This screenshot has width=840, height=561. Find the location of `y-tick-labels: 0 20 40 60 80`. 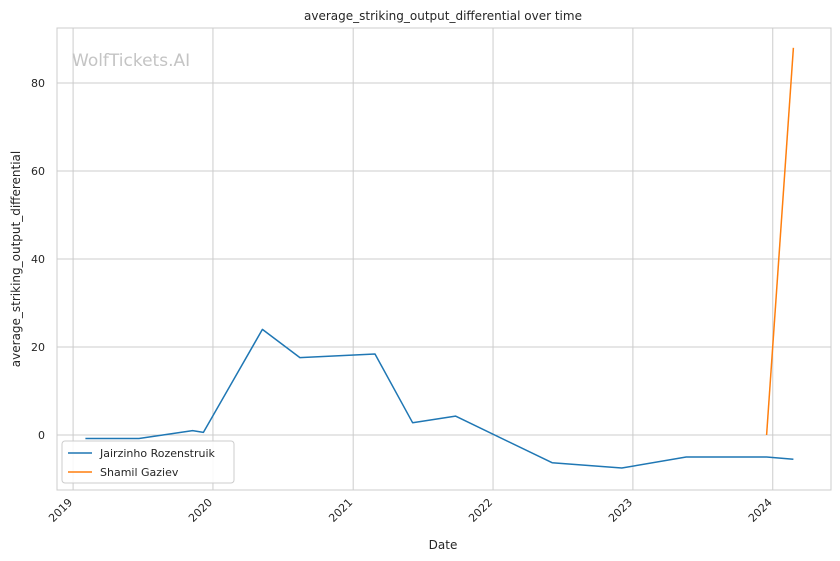

y-tick-labels: 0 20 40 60 80 is located at coordinates (38, 259).